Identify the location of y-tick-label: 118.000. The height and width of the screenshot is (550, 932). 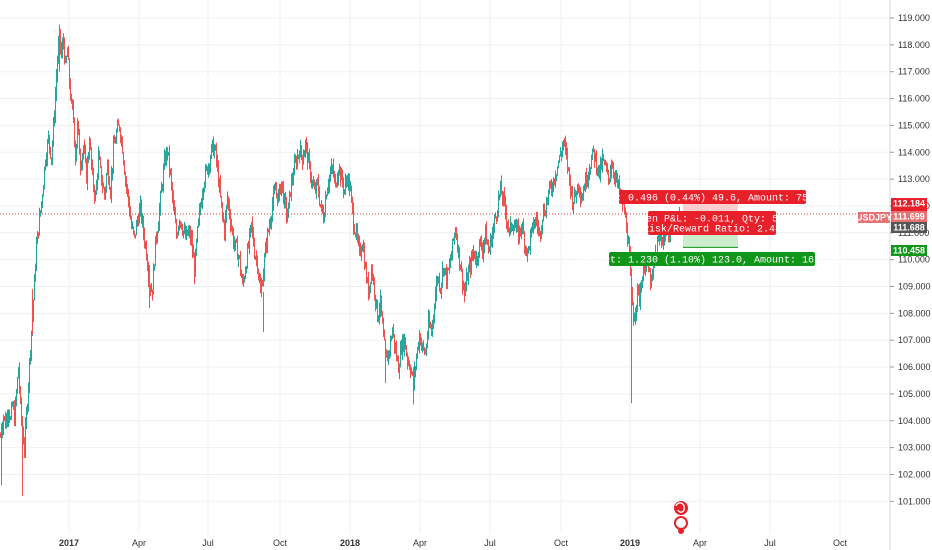
(914, 45).